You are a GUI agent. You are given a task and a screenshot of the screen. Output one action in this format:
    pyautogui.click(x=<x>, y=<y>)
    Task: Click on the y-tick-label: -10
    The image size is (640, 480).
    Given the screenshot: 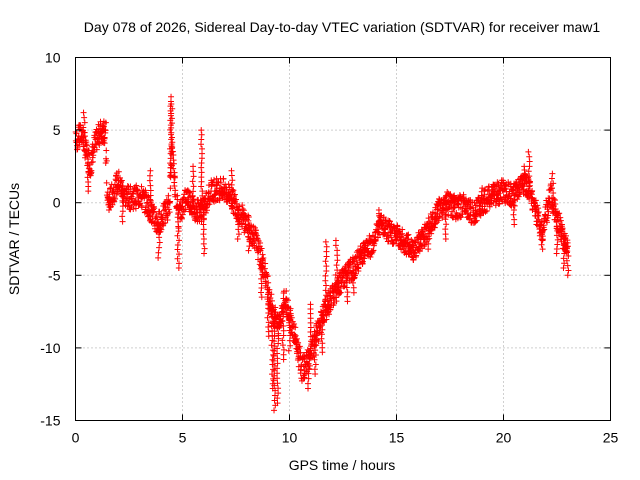 What is the action you would take?
    pyautogui.click(x=50, y=348)
    